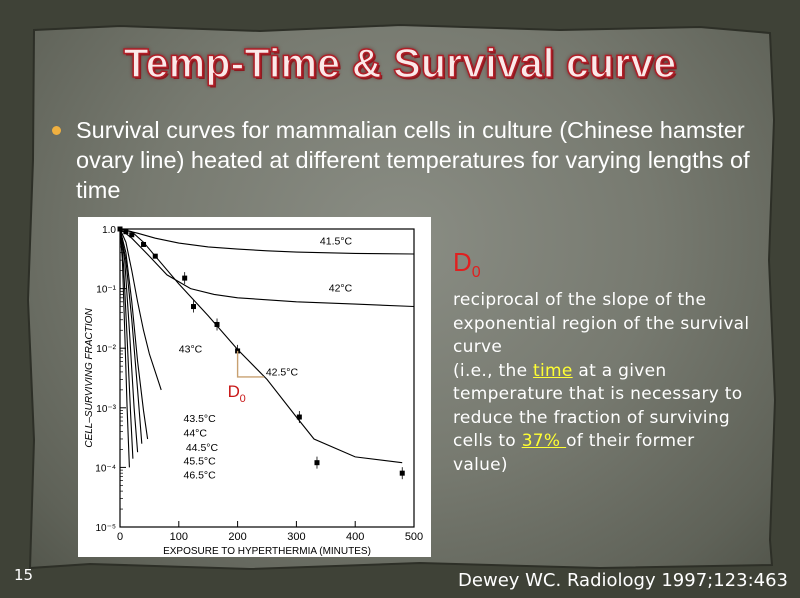  Describe the element at coordinates (106, 290) in the screenshot. I see `y-tick-label: 10⁻¹` at that location.